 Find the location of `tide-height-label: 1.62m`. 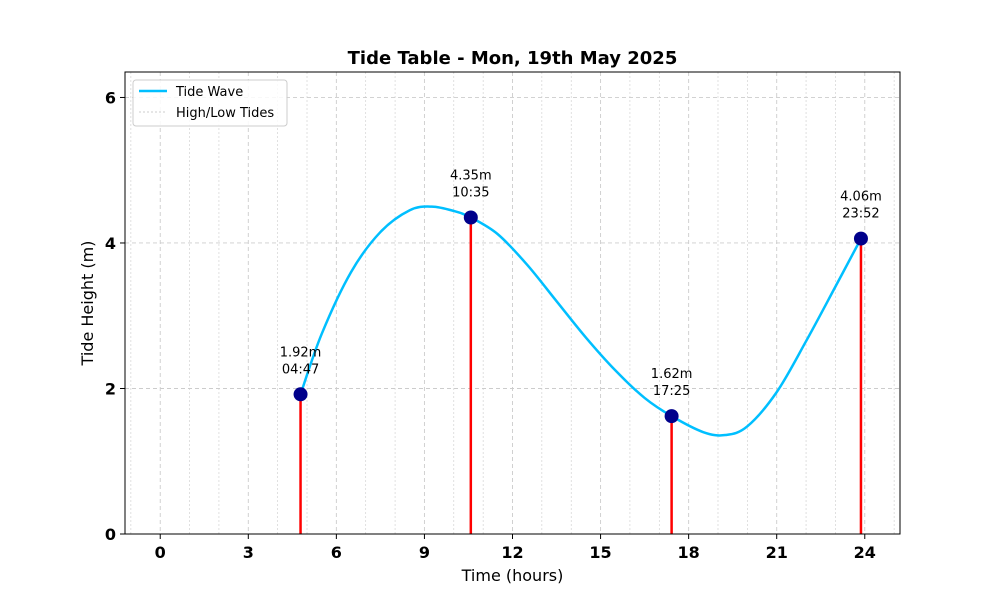

tide-height-label: 1.62m is located at coordinates (672, 374).